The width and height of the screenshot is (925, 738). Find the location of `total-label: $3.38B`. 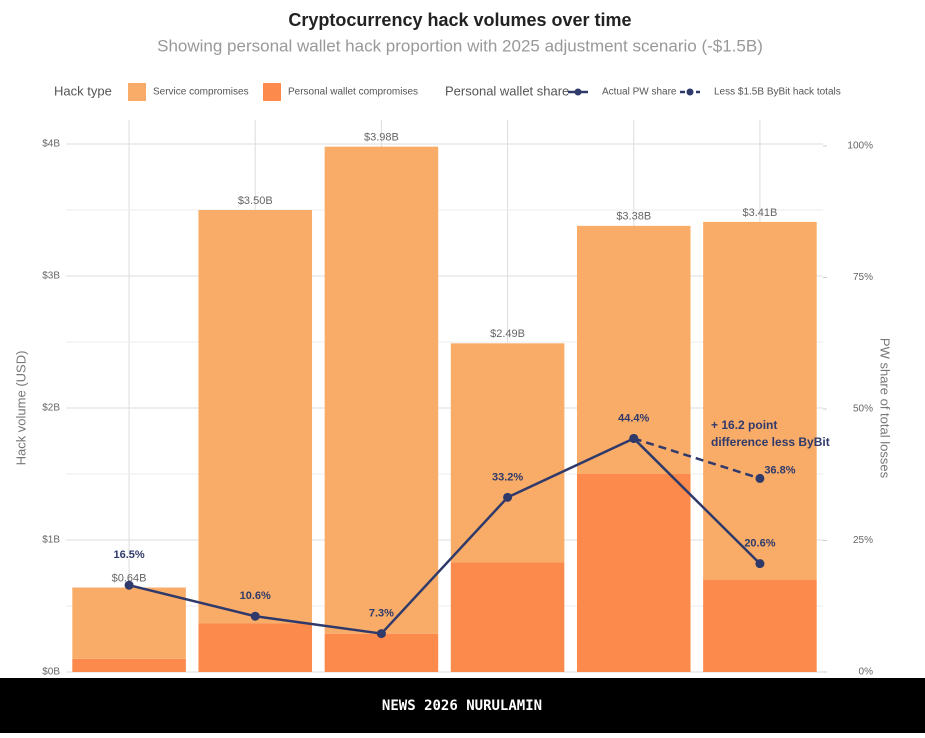

total-label: $3.38B is located at coordinates (633, 217).